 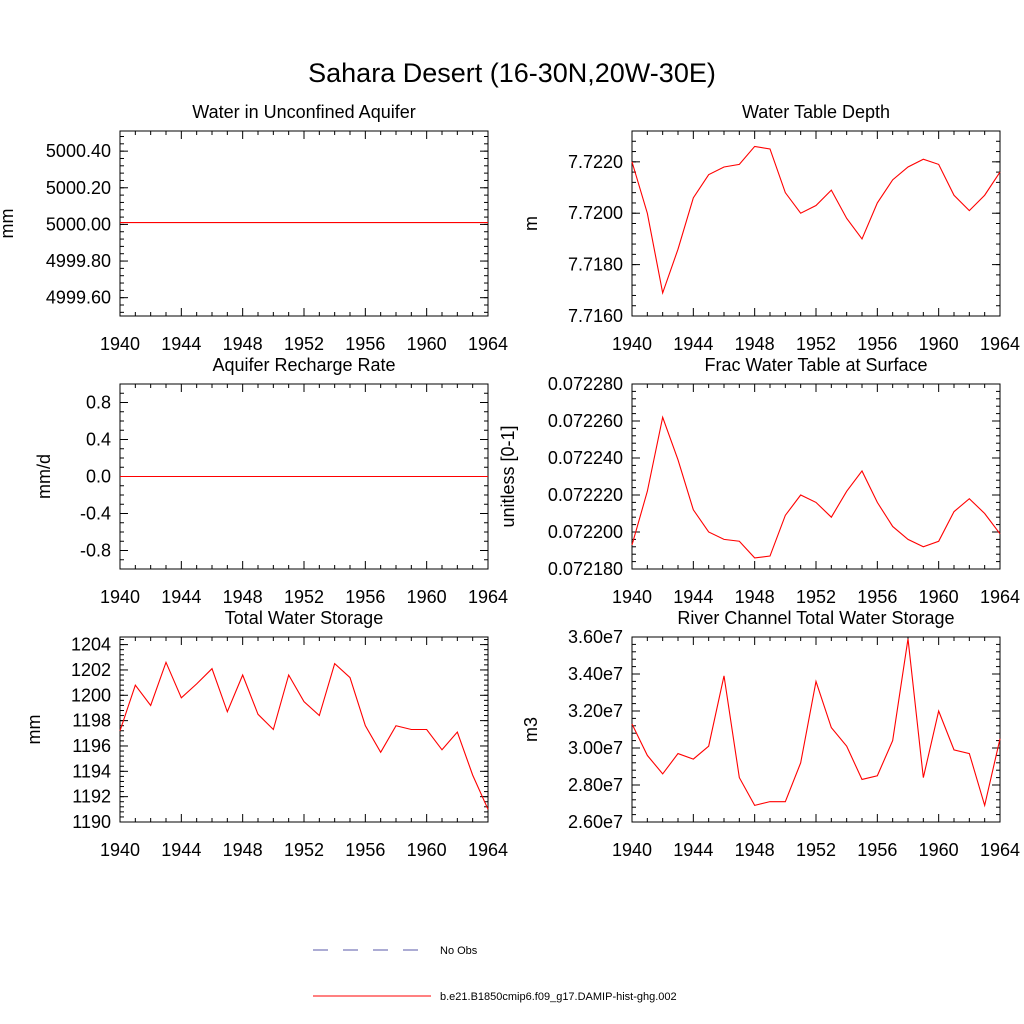 What do you see at coordinates (303, 365) in the screenshot?
I see `panel-title: Aquifer Recharge Rate` at bounding box center [303, 365].